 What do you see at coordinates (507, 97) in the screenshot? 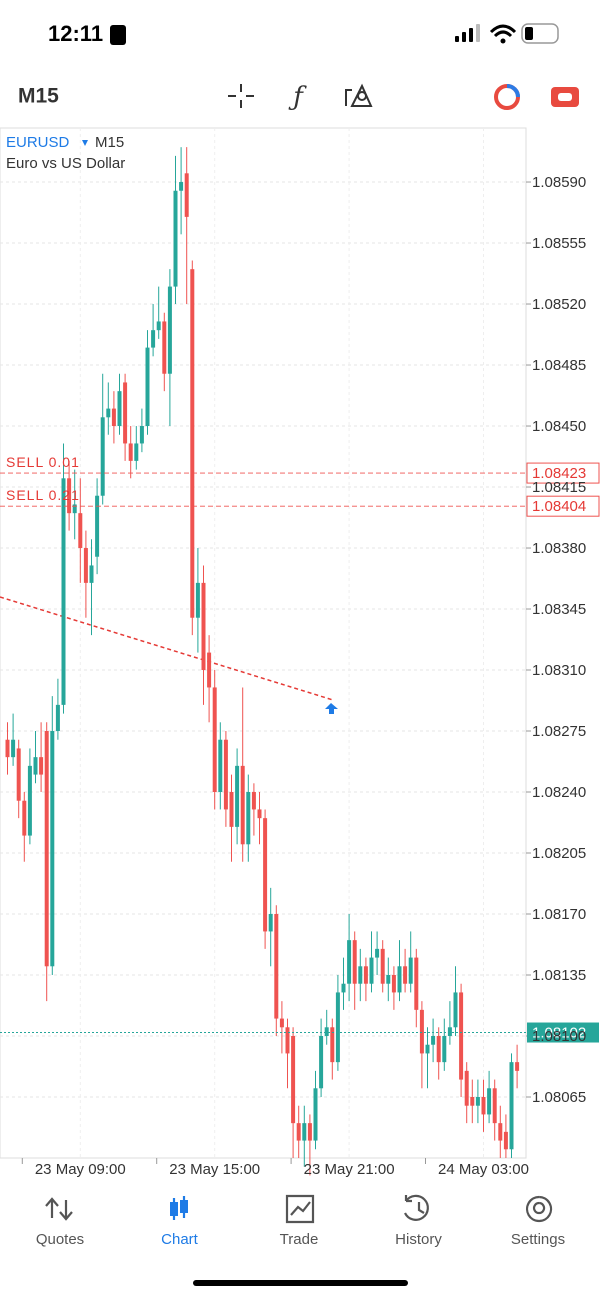
I see `account-icon` at bounding box center [507, 97].